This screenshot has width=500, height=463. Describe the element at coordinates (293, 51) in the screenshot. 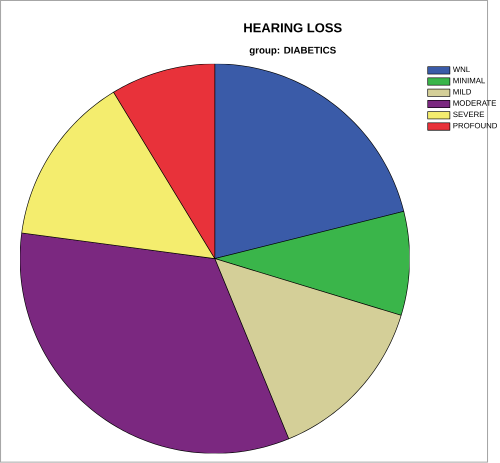

I see `chart-subtitle: group: DIABETICS` at that location.